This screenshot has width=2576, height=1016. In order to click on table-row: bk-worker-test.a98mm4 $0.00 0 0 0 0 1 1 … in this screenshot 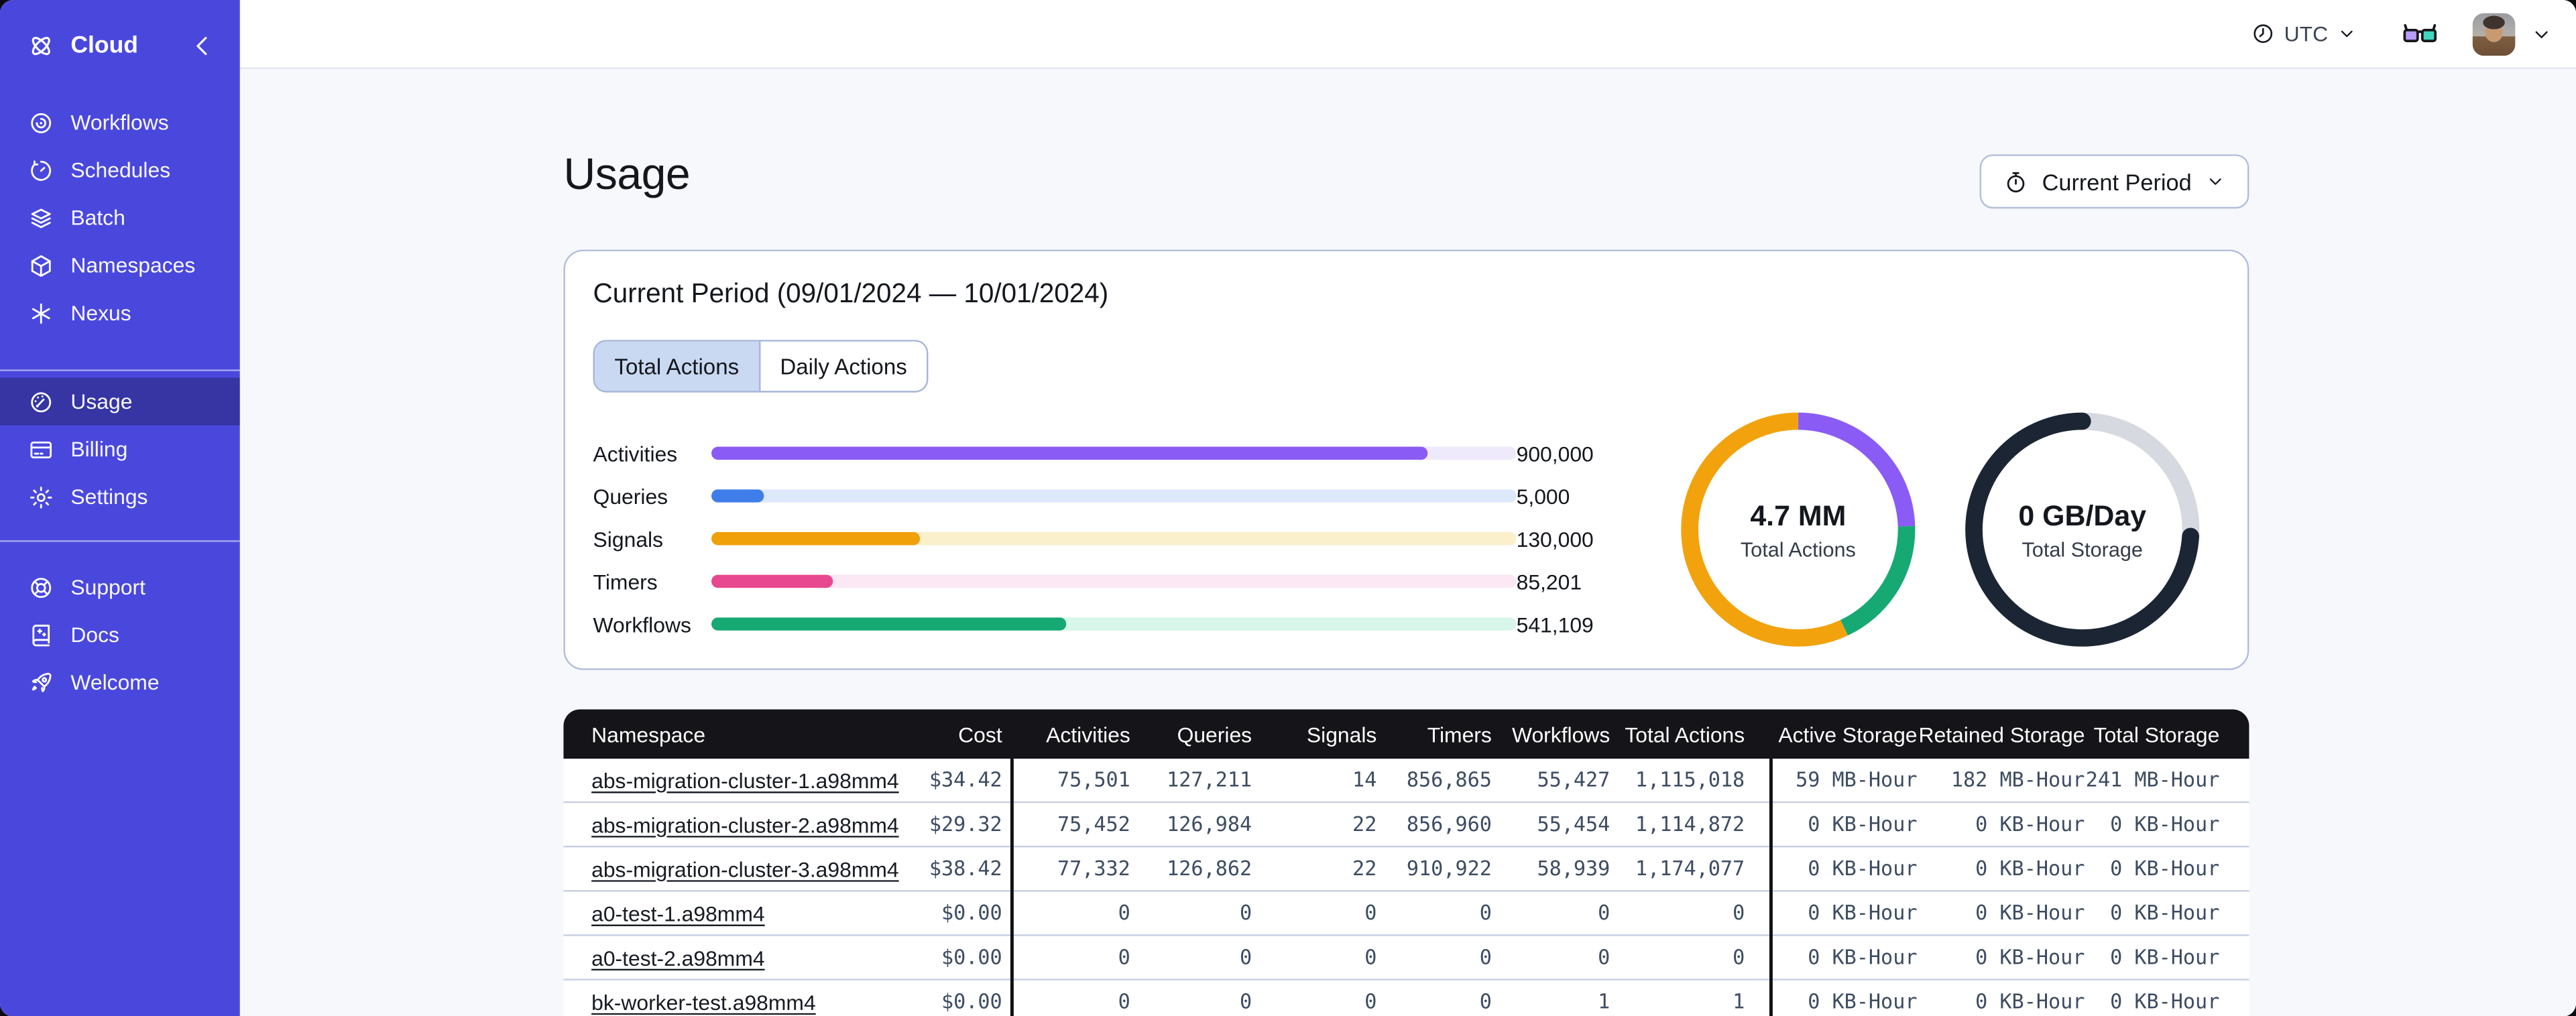, I will do `click(1406, 997)`.